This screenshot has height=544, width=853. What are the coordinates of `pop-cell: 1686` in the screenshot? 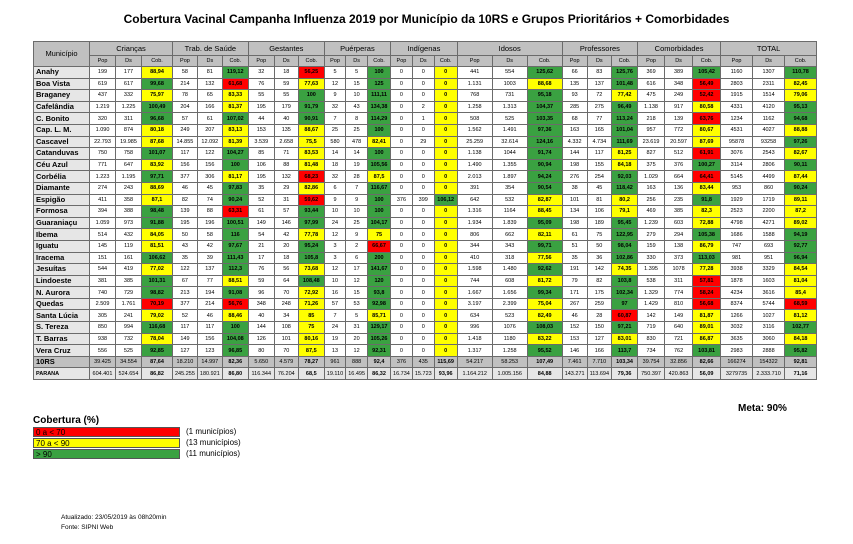 It's located at (737, 234).